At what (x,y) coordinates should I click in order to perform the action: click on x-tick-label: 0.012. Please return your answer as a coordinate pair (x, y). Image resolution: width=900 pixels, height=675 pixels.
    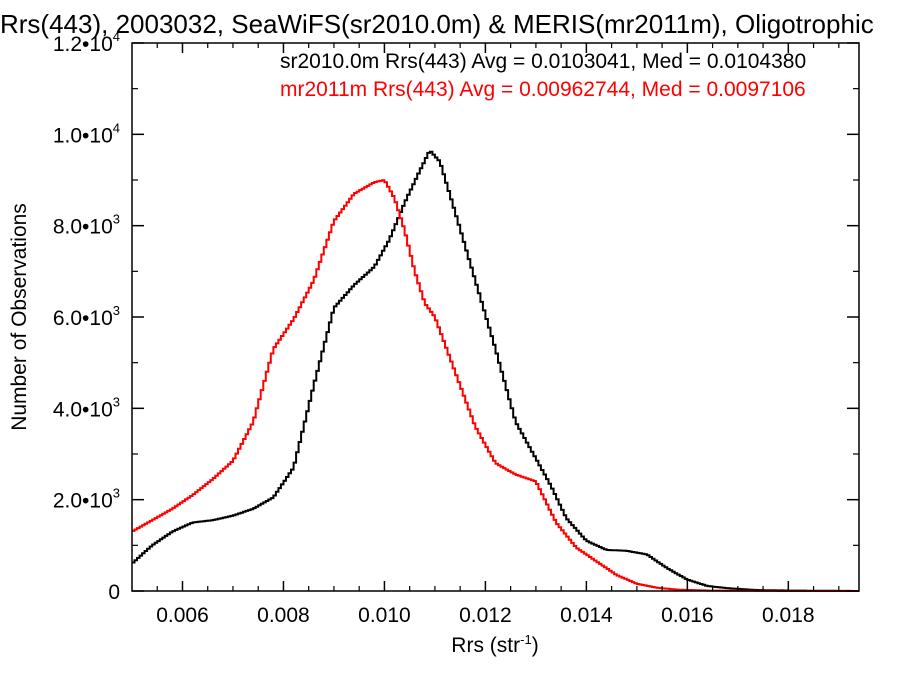
    Looking at the image, I should click on (485, 615).